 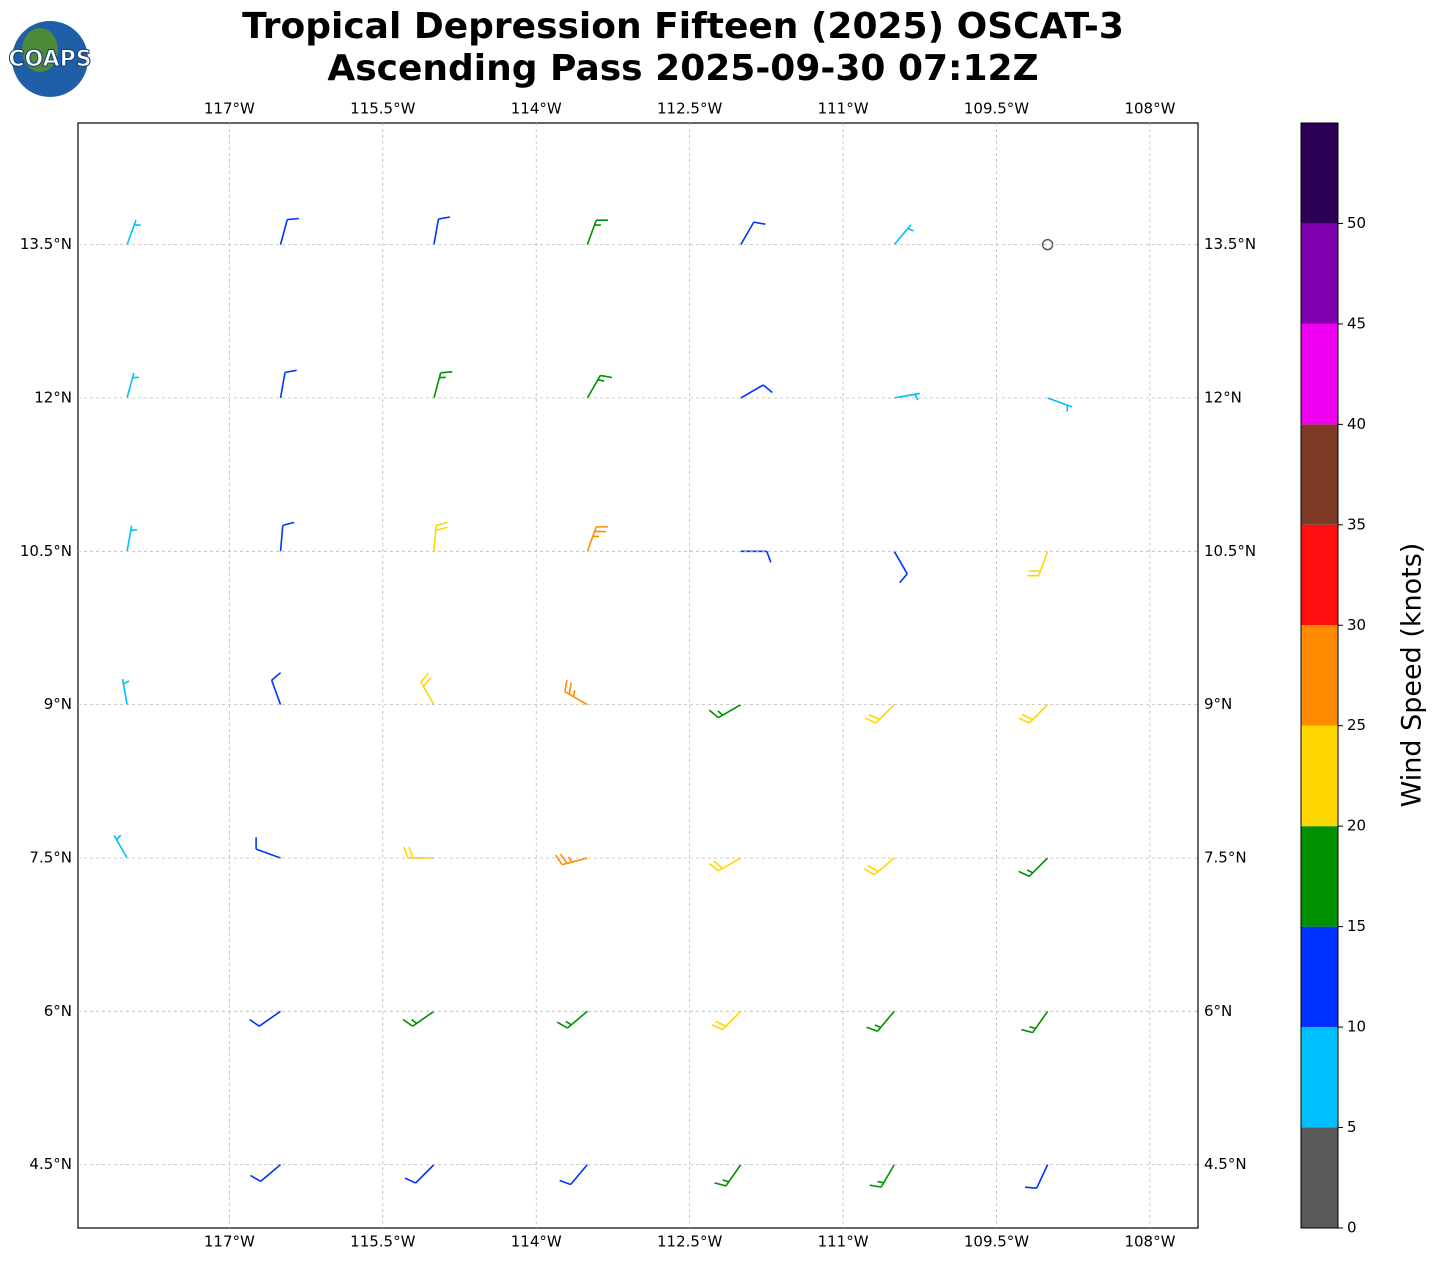 I want to click on colorbar-tick-label: 5, so click(x=1352, y=1127).